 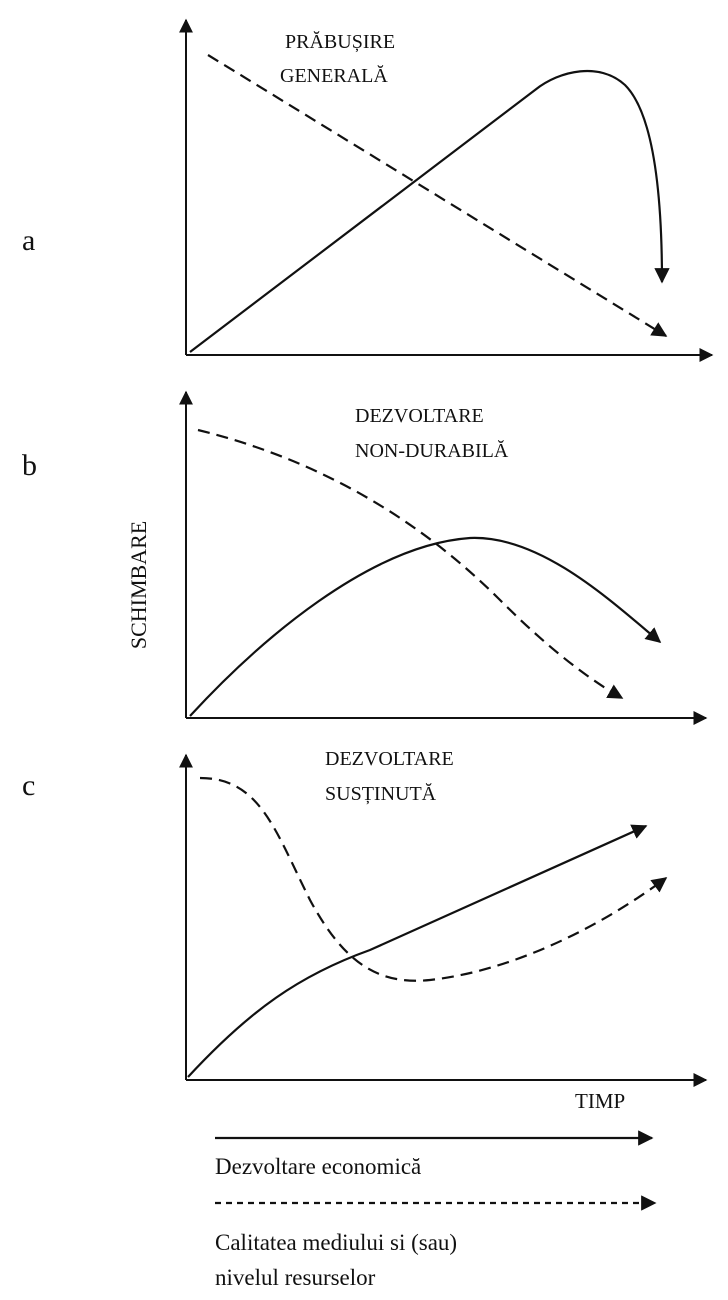 What do you see at coordinates (336, 1242) in the screenshot?
I see `legend-label: Calitatea mediului si (sau)` at bounding box center [336, 1242].